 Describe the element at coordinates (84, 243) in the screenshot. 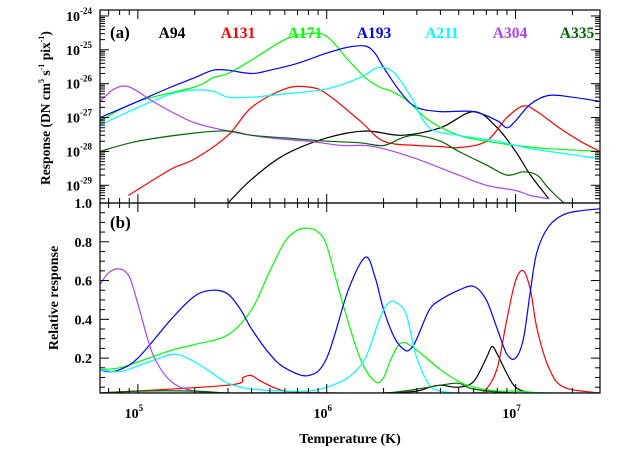

I see `panel-b-y-tick-label: 0.8` at that location.